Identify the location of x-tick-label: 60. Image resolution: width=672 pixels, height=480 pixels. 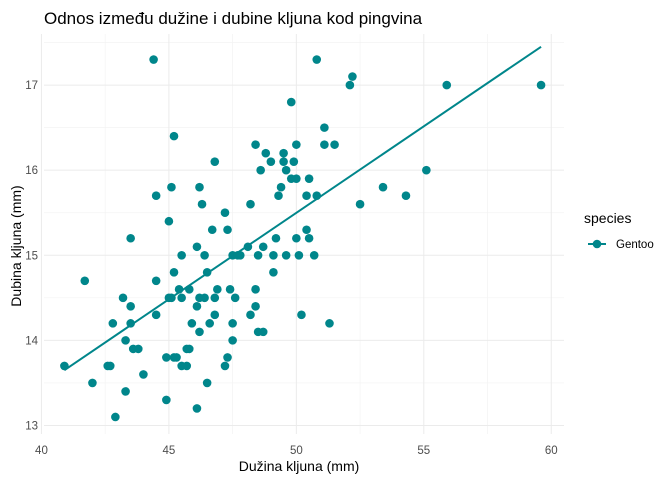
(551, 451).